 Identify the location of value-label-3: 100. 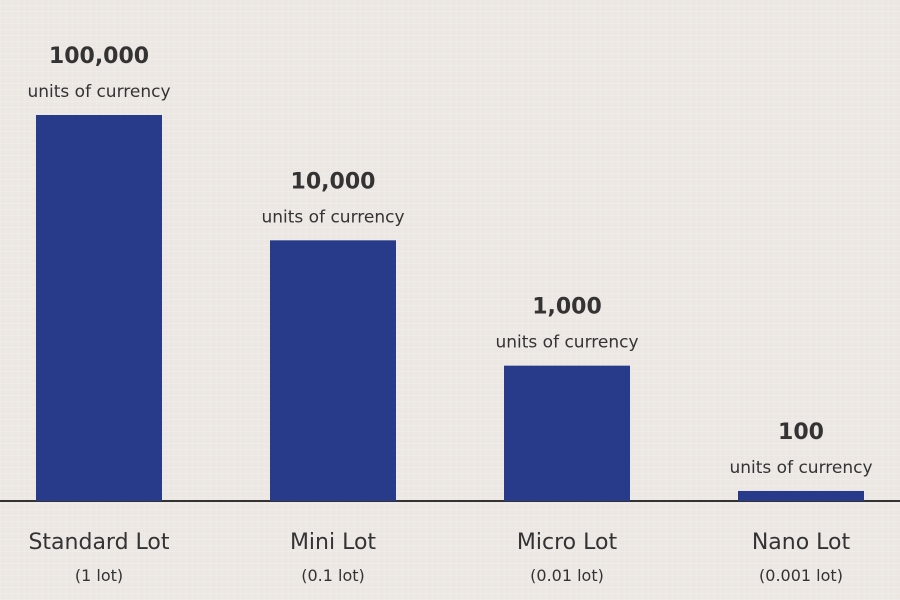
(801, 432).